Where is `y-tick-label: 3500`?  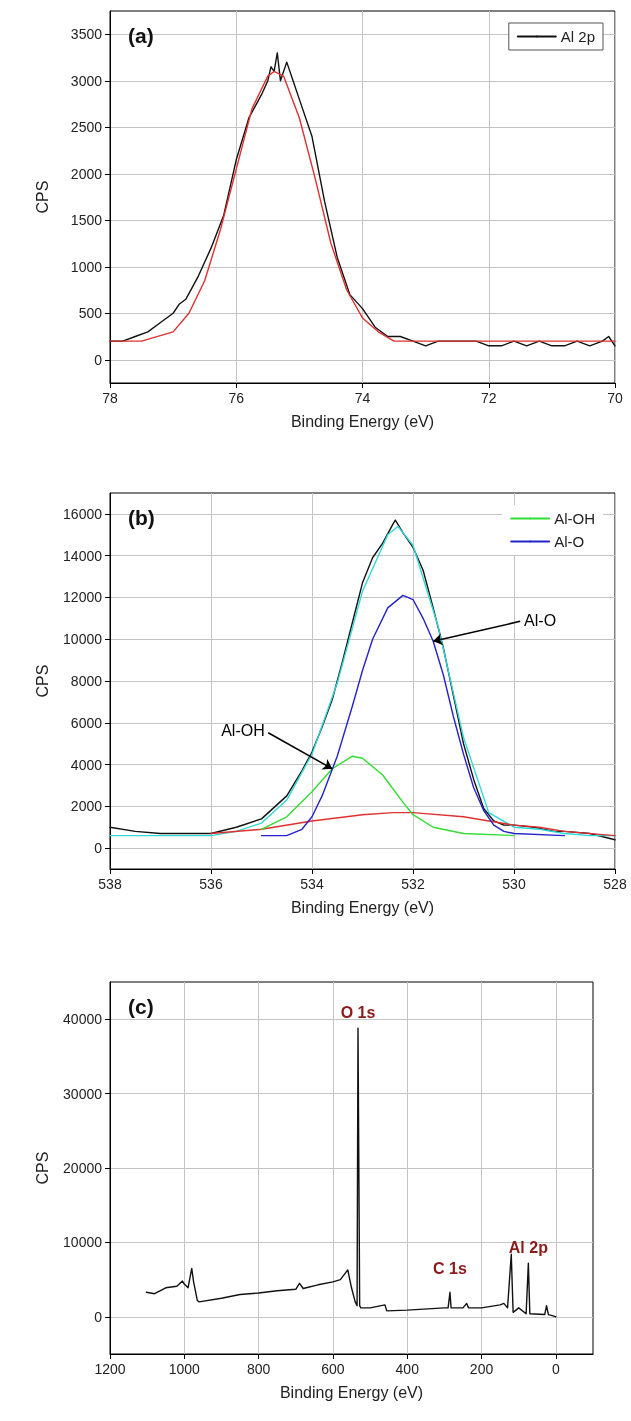
y-tick-label: 3500 is located at coordinates (86, 34).